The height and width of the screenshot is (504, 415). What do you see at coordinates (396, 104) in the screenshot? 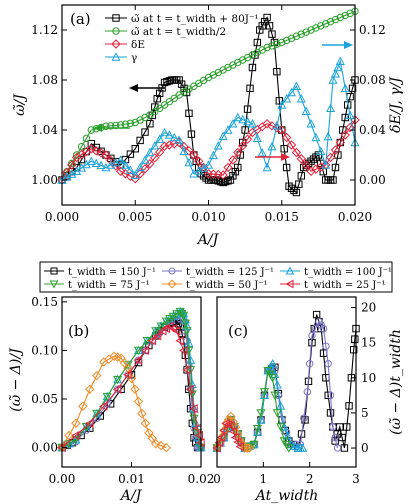
I see `panel-a-ylabel-right: δE/J, γ/J` at bounding box center [396, 104].